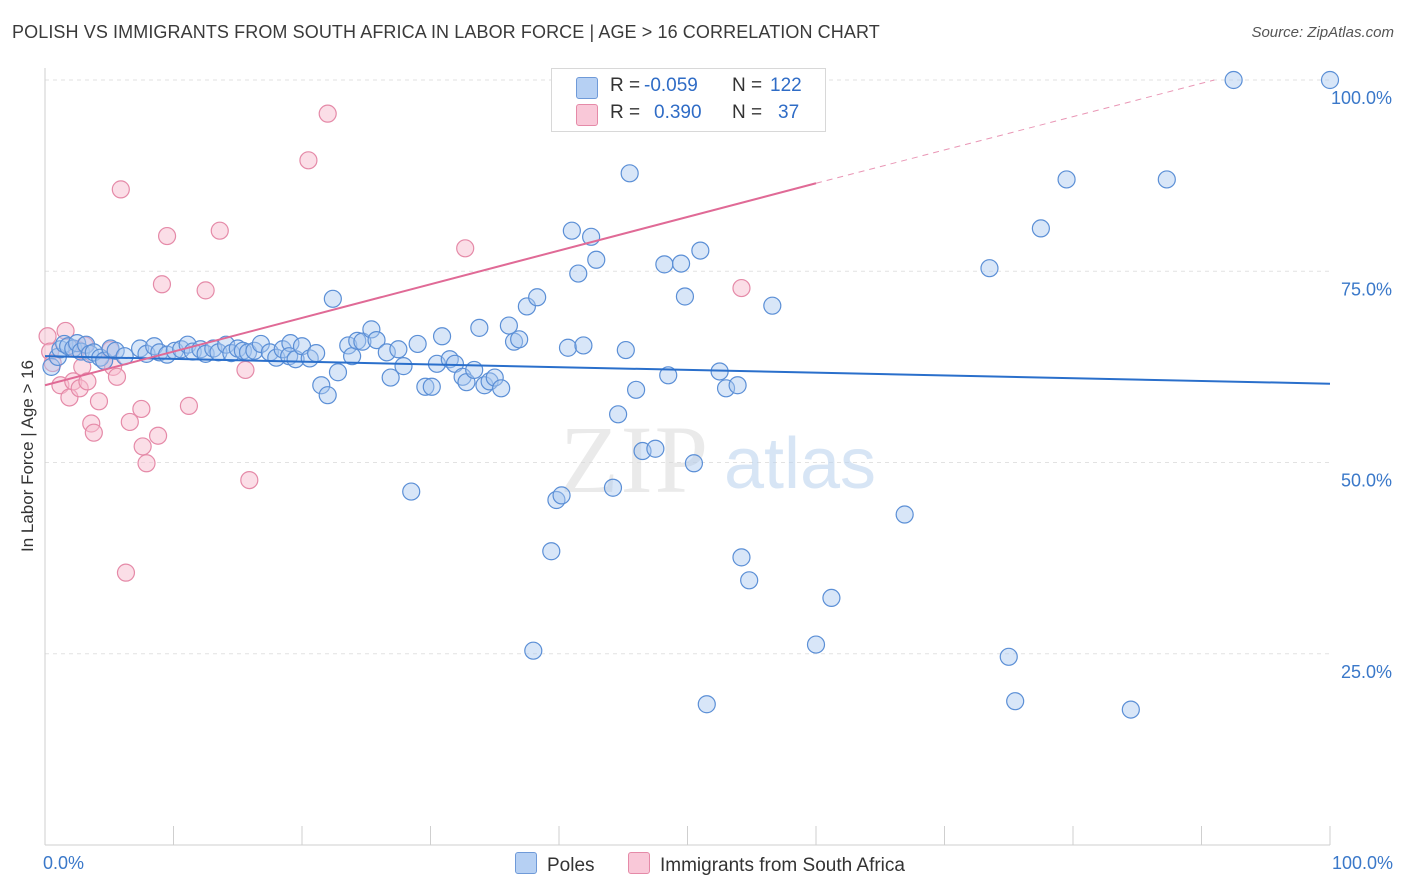 This screenshot has height=892, width=1406. What do you see at coordinates (1322, 32) in the screenshot?
I see `source-label: Source: ZipAtlas.com` at bounding box center [1322, 32].